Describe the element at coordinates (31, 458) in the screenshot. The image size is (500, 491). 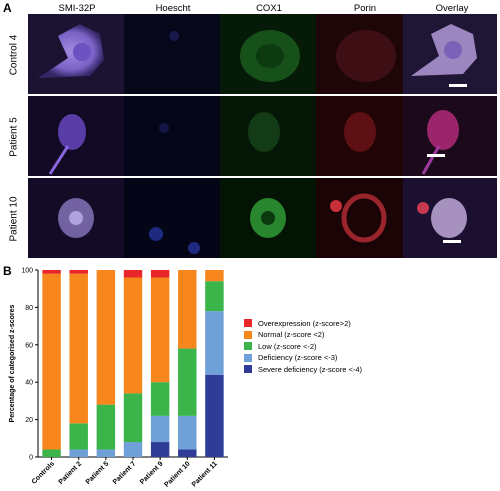
I see `y-tick-label: 0` at that location.